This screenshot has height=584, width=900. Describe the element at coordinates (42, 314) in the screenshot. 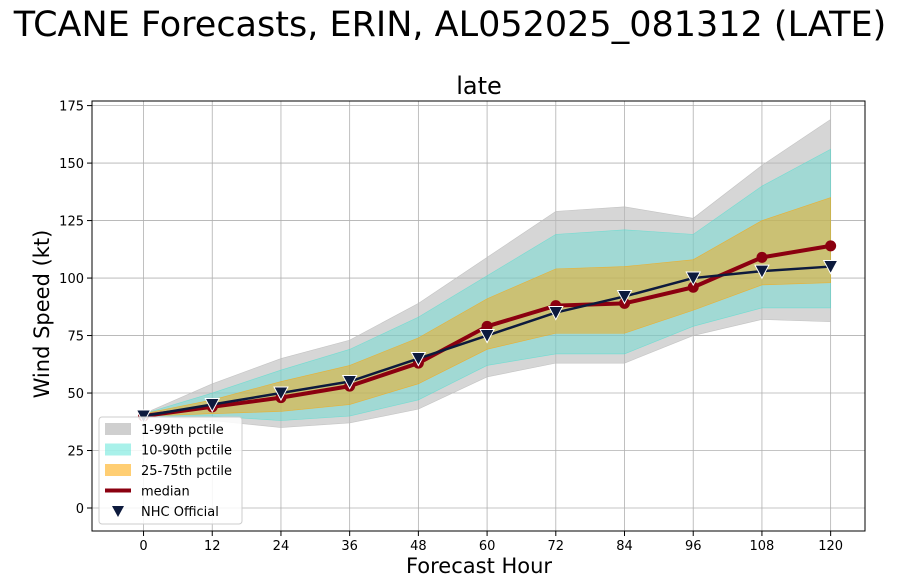

I see `y-axis-label: Wind Speed (kt)` at that location.